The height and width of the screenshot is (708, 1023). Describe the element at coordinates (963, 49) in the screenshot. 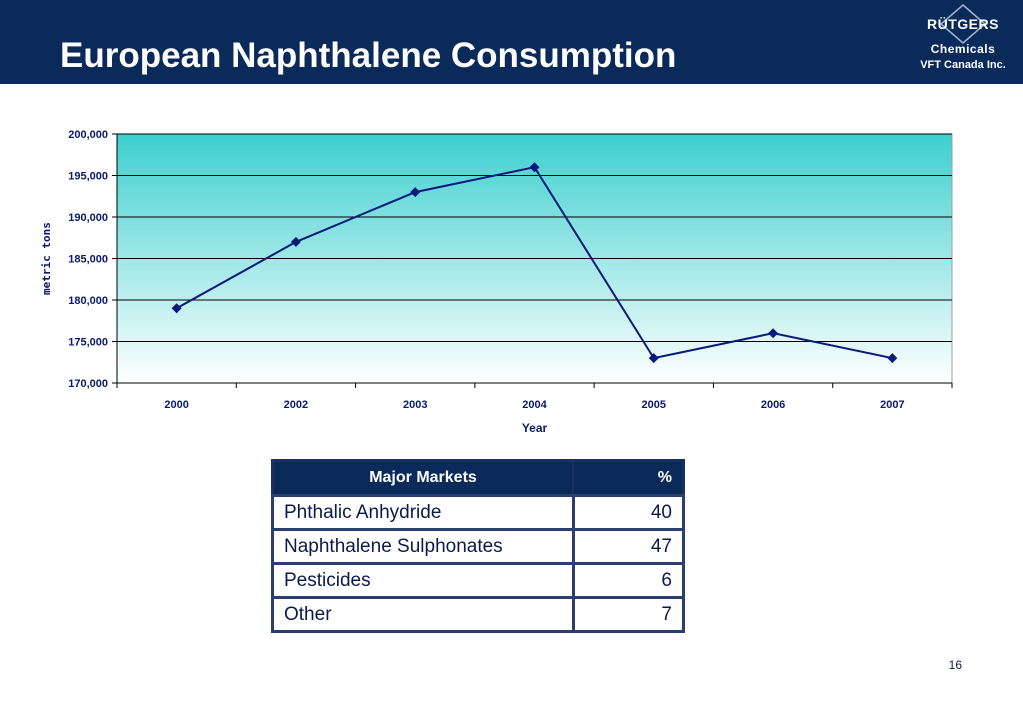

I see `logo-sub-text: Chemicals` at that location.